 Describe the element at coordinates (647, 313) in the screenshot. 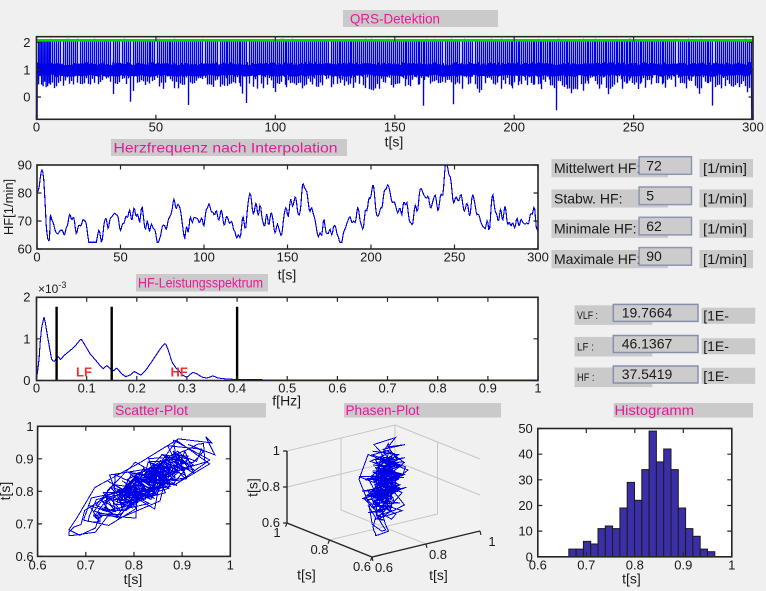

I see `svg-text: 19.7664` at that location.